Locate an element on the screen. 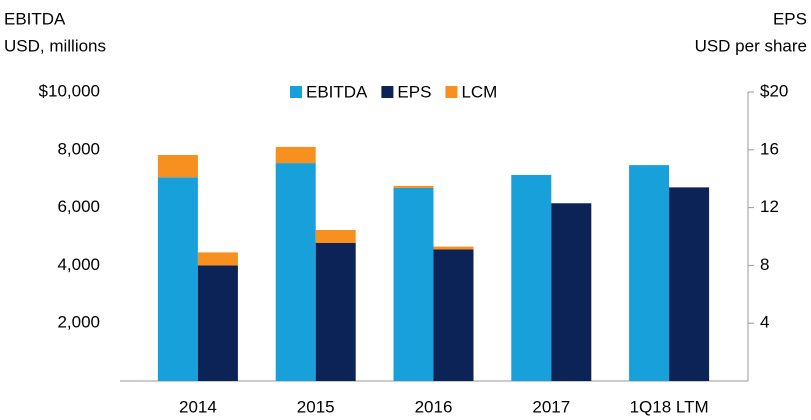 The image size is (811, 420). y2-tick-label: 12 is located at coordinates (769, 206).